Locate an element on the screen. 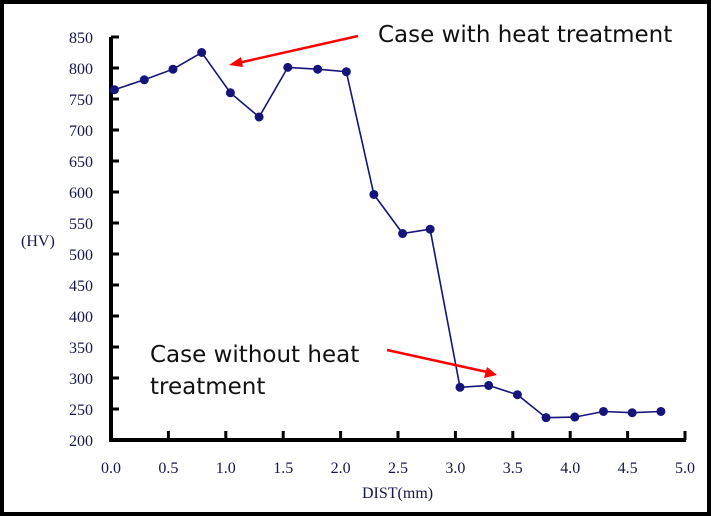 This screenshot has width=711, height=516. y-tick-label: 400 is located at coordinates (81, 317).